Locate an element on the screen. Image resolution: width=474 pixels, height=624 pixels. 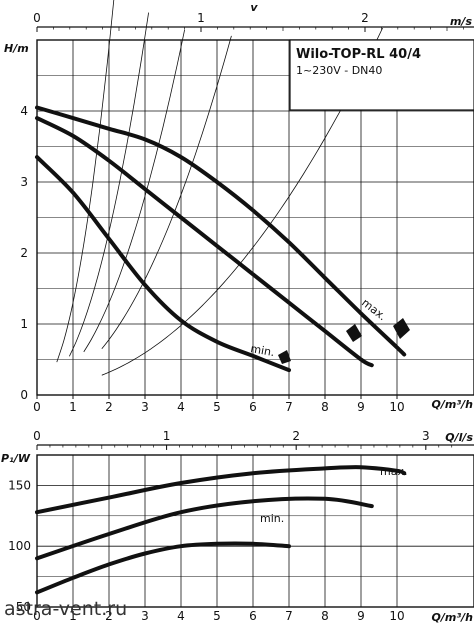
head-y-tick-label: 2 is located at coordinates (24, 253).